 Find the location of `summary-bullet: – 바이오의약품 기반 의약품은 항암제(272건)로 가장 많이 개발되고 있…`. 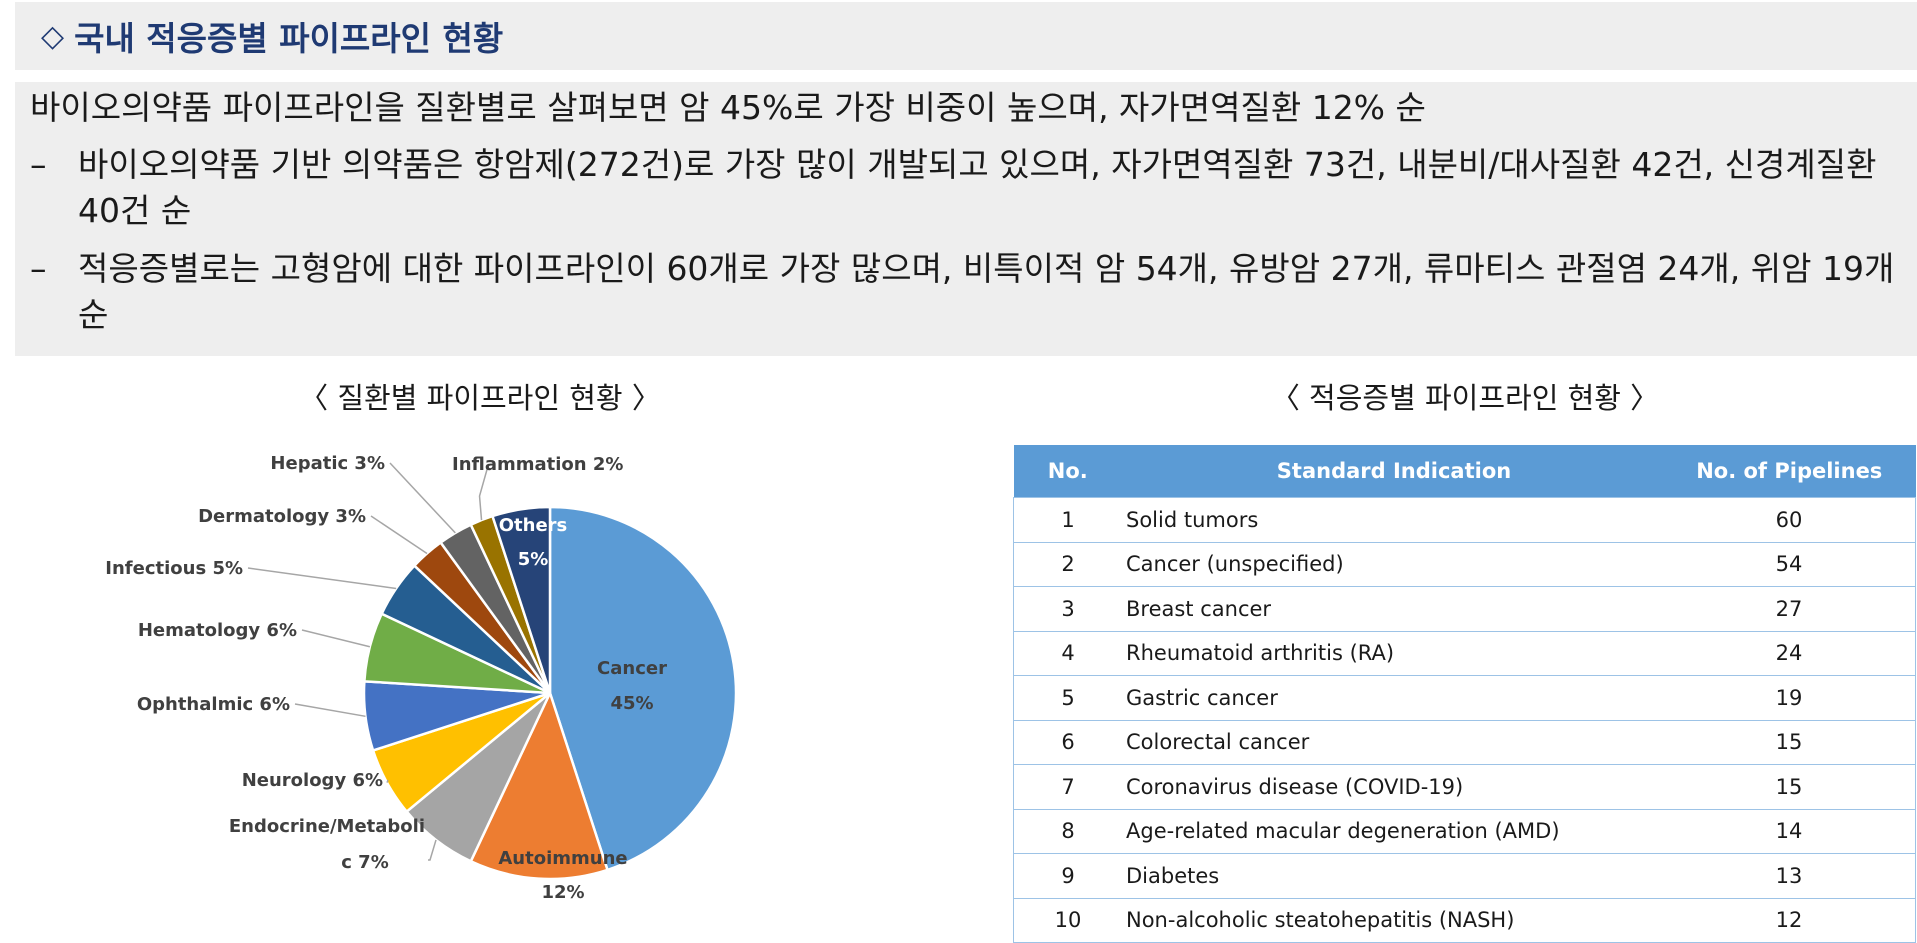

summary-bullet: – 바이오의약품 기반 의약품은 항암제(272건)로 가장 많이 개발되고 있… is located at coordinates (970, 188).